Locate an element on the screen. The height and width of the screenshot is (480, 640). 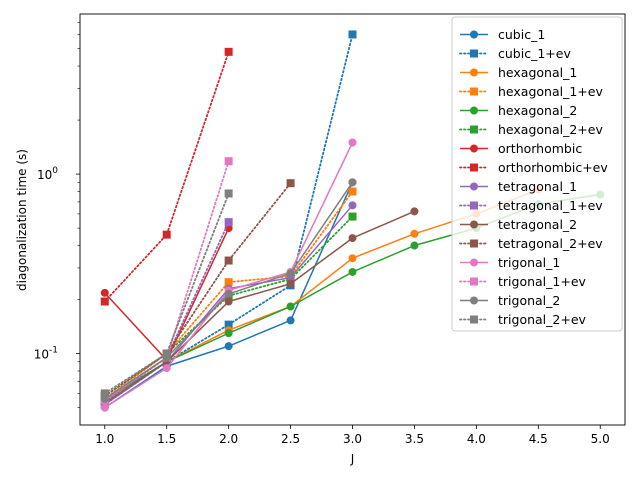
legend-entry: hexagonal_2+ev is located at coordinates (531, 129).